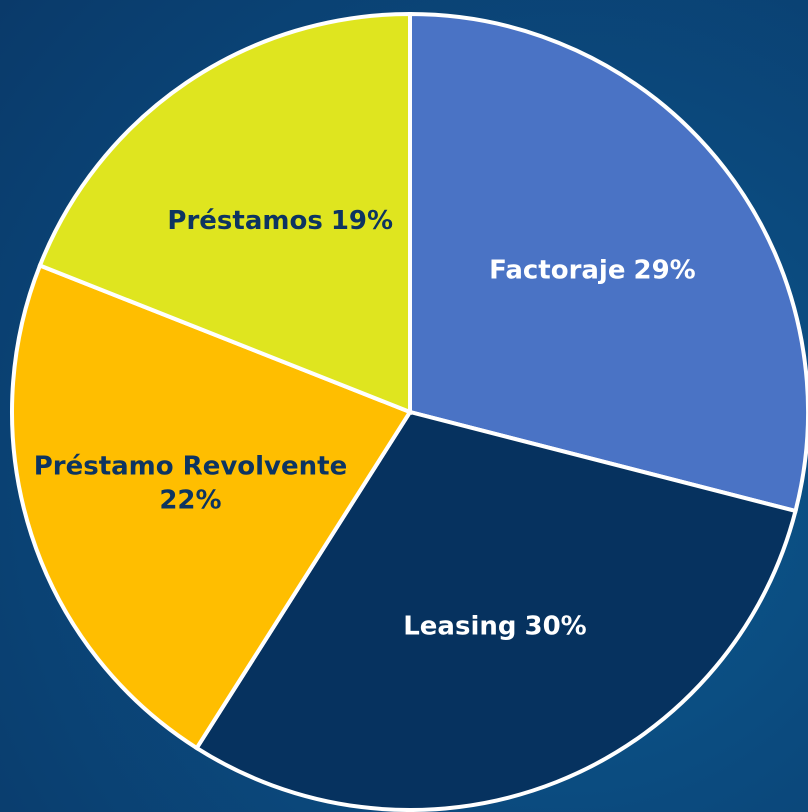  Describe the element at coordinates (244, 221) in the screenshot. I see `slice-category: Préstamos` at that location.